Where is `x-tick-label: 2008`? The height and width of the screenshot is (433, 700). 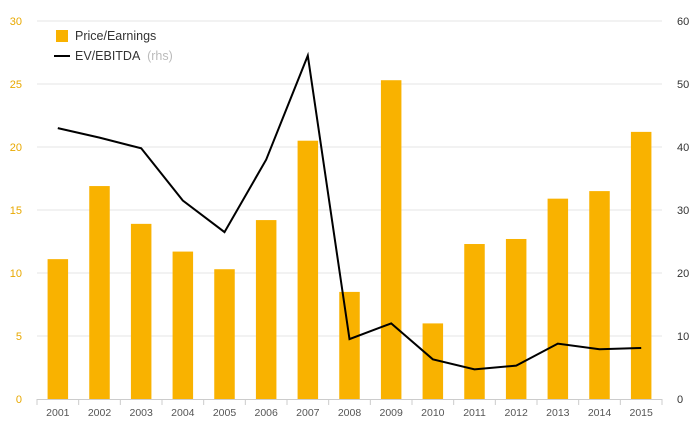 x-tick-label: 2008 is located at coordinates (350, 413).